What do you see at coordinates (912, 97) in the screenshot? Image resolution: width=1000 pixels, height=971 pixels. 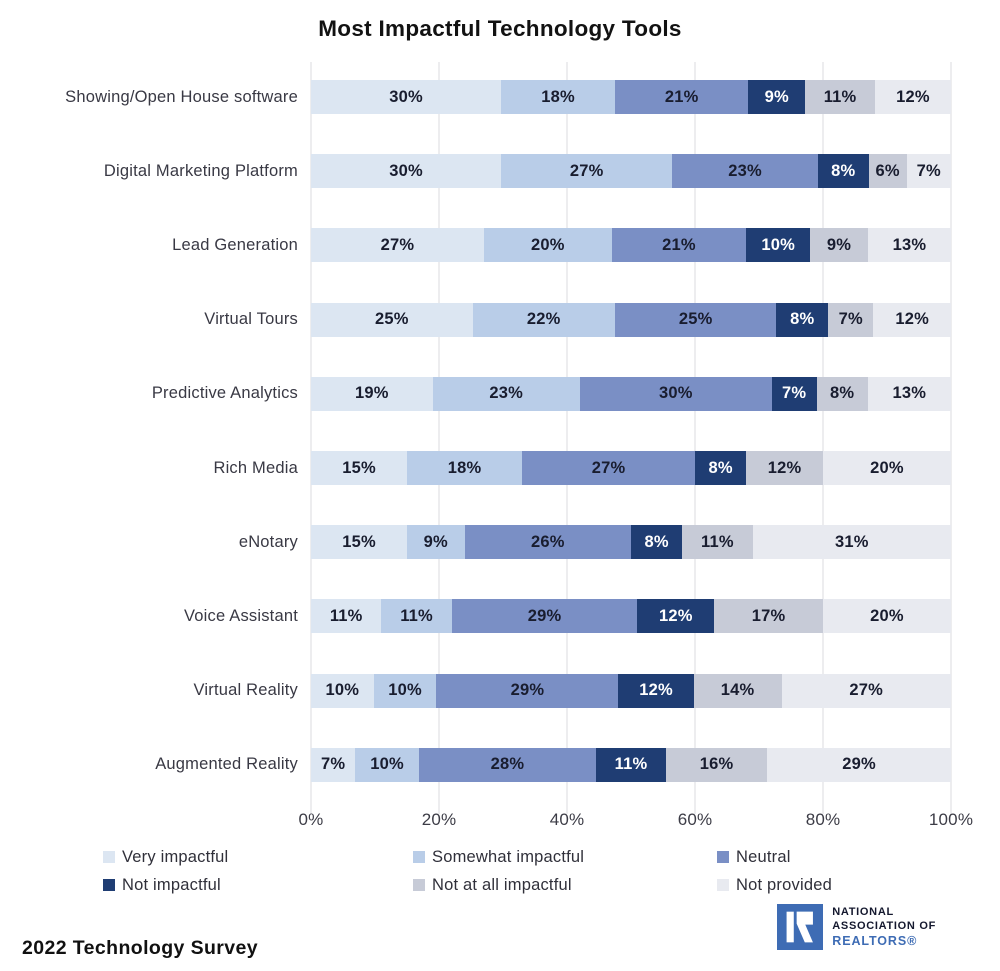 I see `bar-segment-not-provided: 12%` at bounding box center [912, 97].